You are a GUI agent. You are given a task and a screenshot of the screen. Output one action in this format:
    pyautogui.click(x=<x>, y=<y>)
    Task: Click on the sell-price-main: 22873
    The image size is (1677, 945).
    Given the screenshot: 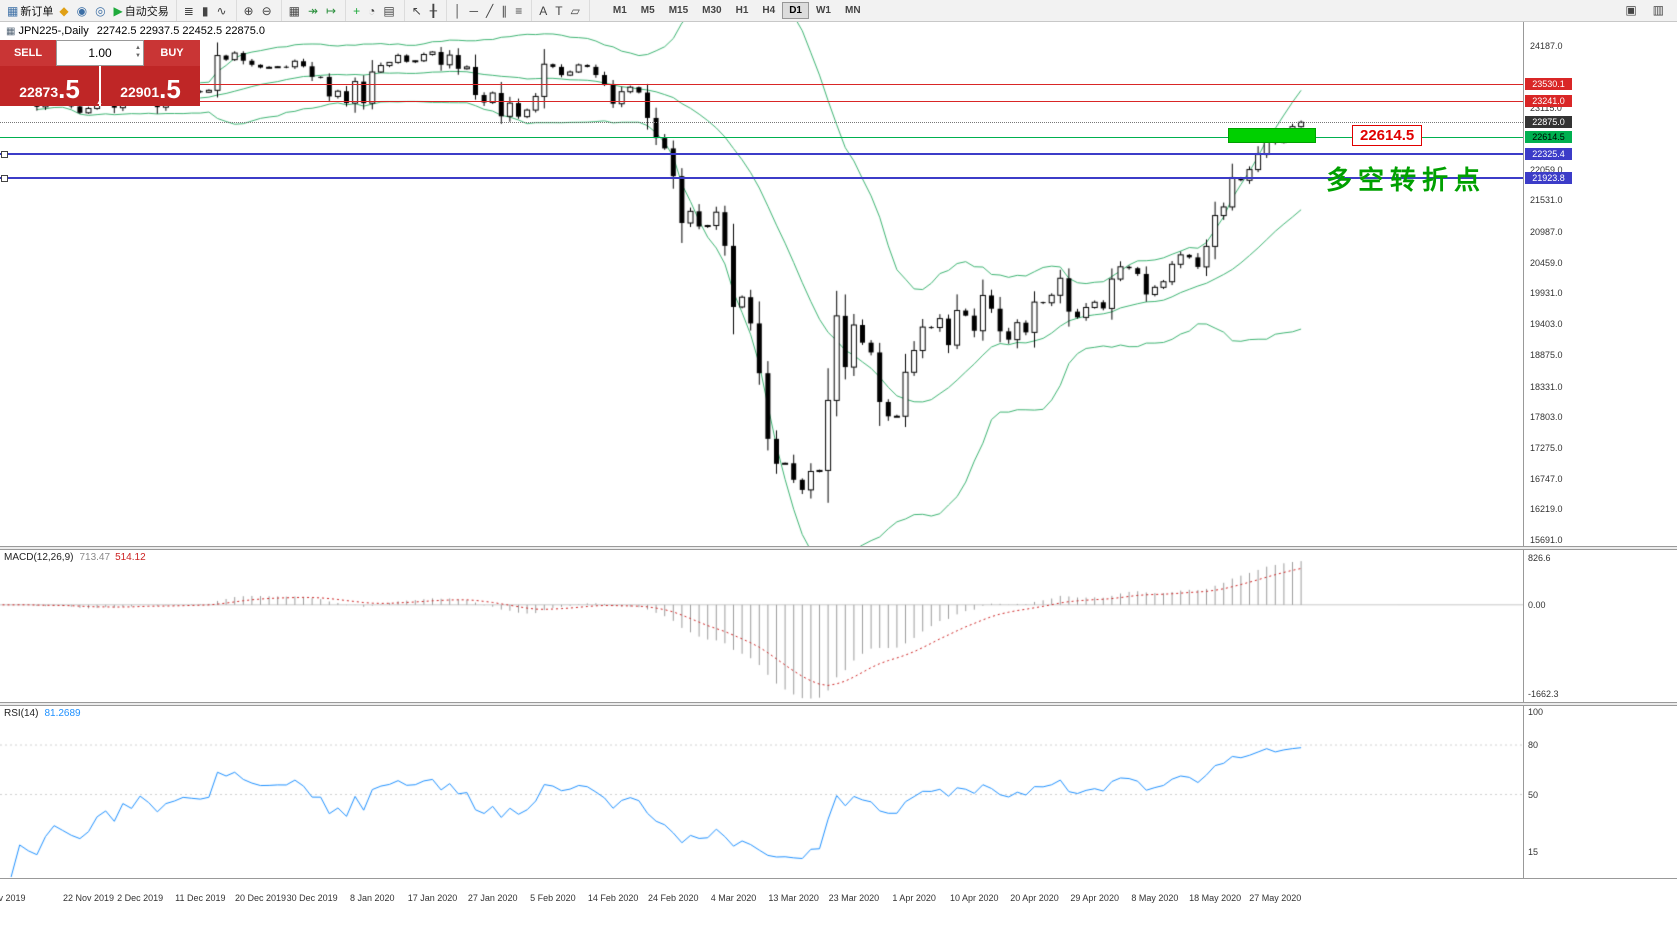 What is the action you would take?
    pyautogui.click(x=39, y=92)
    